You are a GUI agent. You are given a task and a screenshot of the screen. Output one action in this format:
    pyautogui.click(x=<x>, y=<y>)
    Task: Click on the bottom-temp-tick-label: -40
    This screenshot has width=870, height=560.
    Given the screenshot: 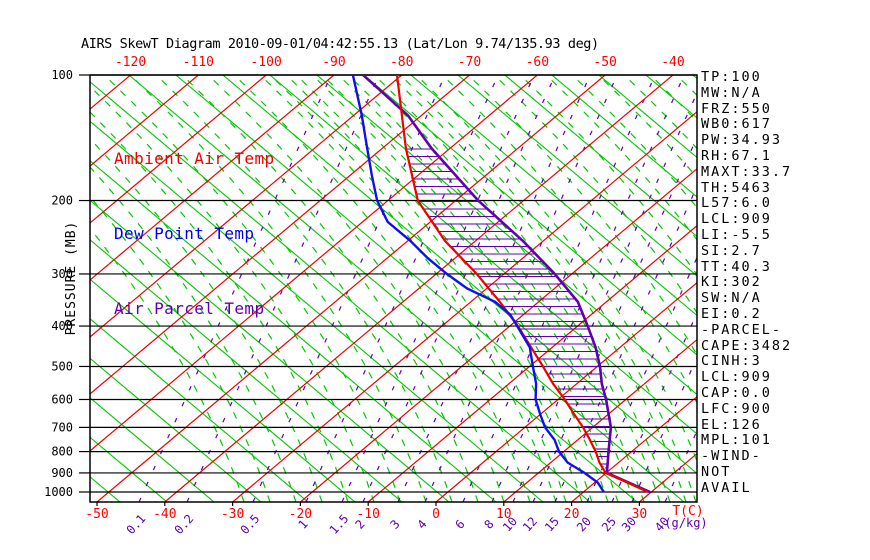 What is the action you would take?
    pyautogui.click(x=164, y=514)
    